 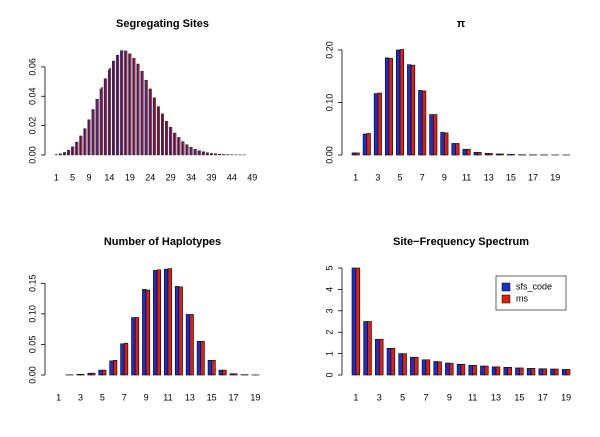 I want to click on y-tick-label: 0.02, so click(x=32, y=126).